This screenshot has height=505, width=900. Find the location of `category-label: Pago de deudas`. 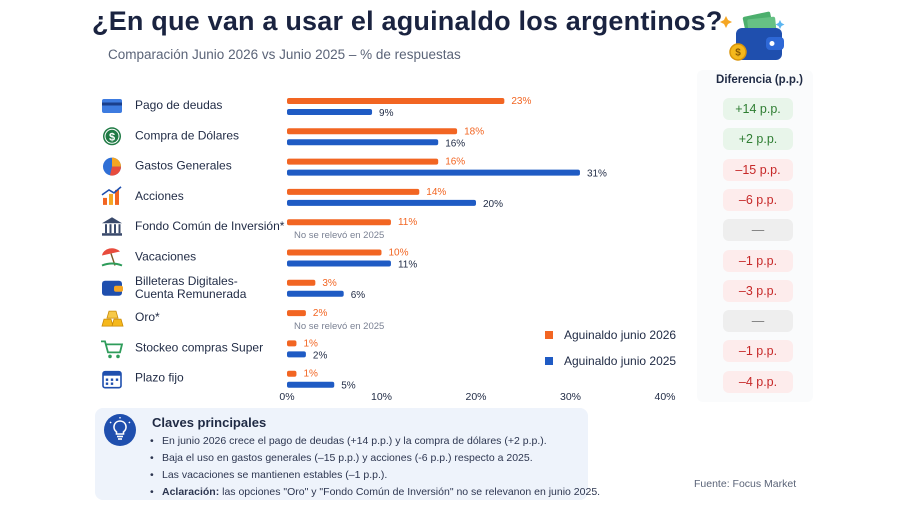

category-label: Pago de deudas is located at coordinates (178, 105).